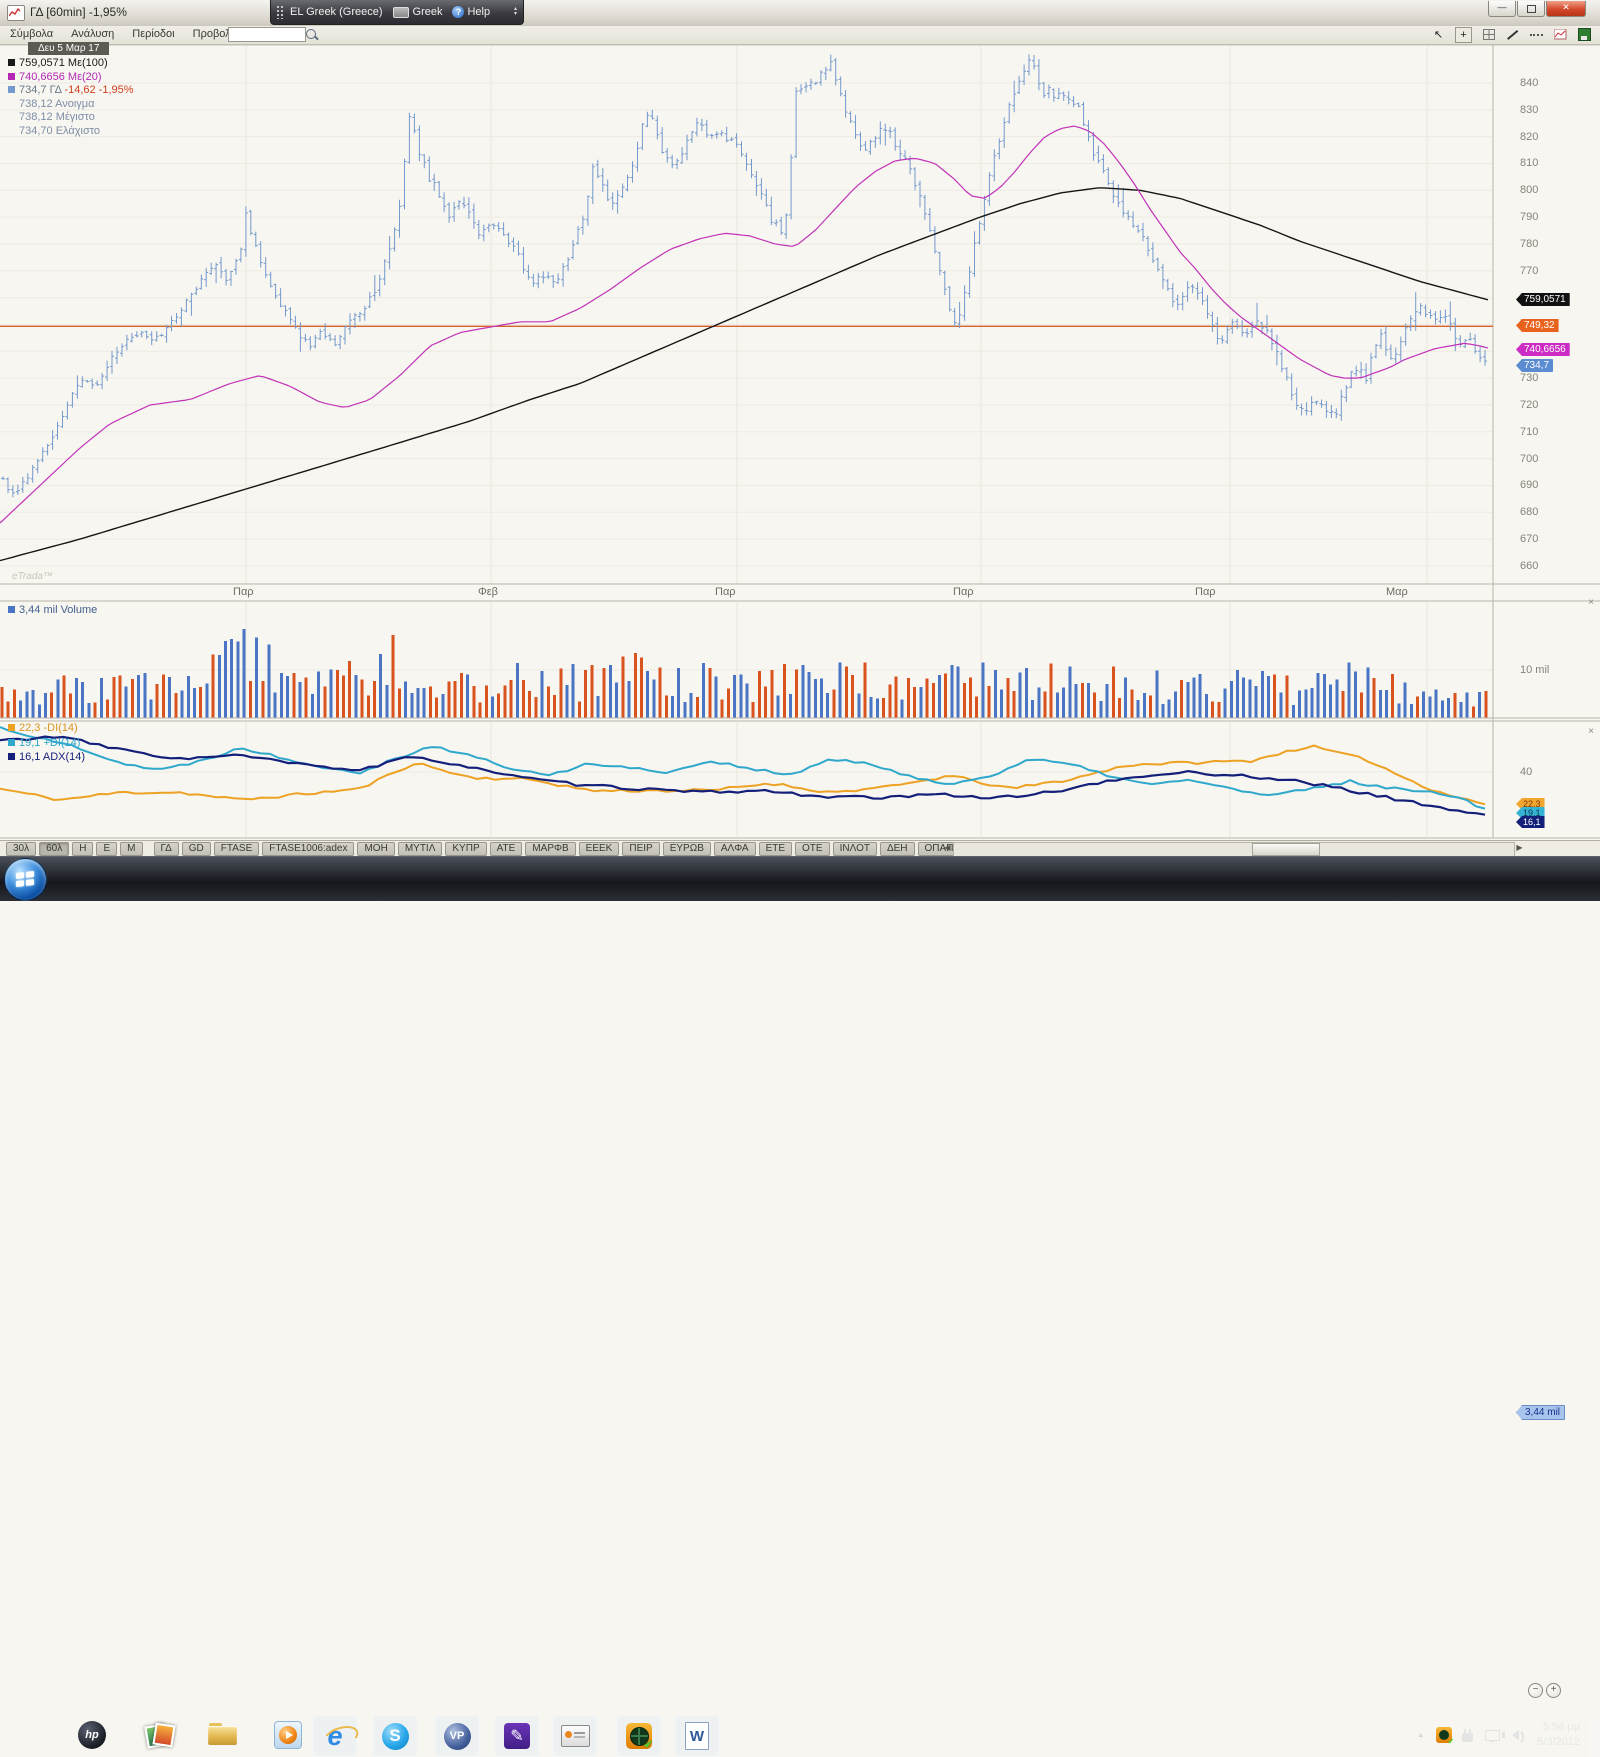 The height and width of the screenshot is (1757, 1600). I want to click on watermark: eTrada™, so click(32, 576).